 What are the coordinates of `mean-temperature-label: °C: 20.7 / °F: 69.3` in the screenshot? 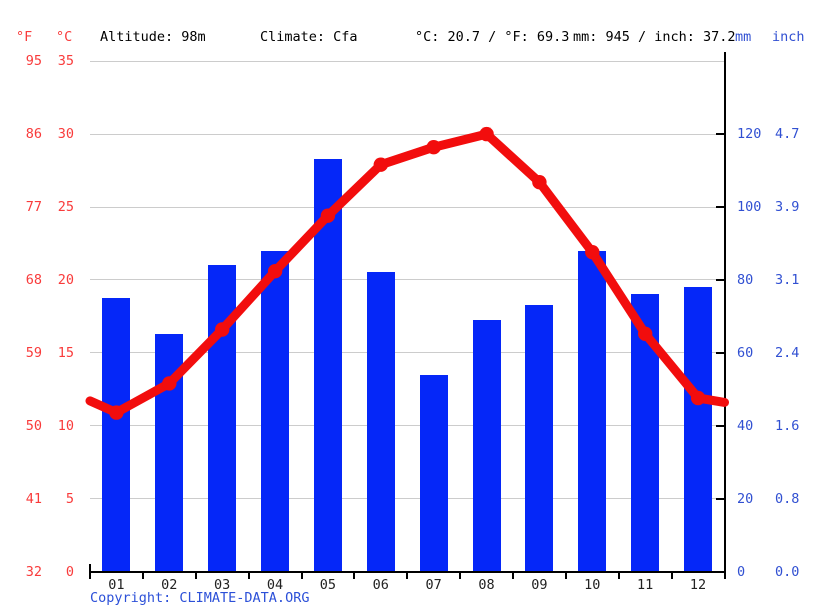 It's located at (492, 37).